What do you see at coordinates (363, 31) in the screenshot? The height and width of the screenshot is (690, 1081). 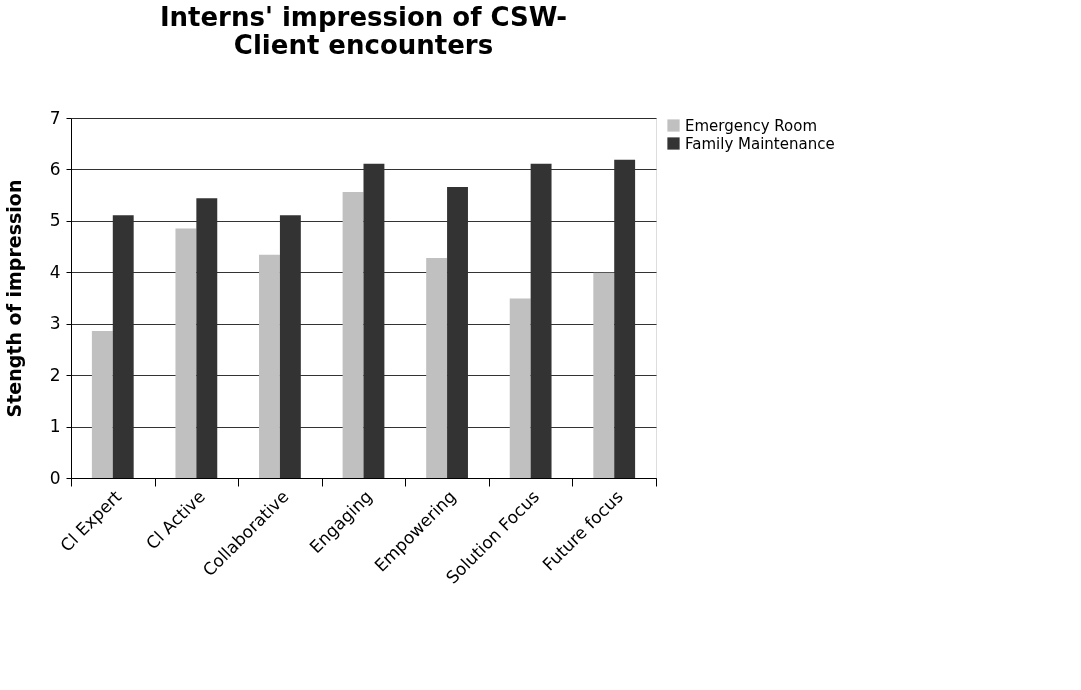 I see `chart-title: Interns' impression of CSW-Client encounters` at bounding box center [363, 31].